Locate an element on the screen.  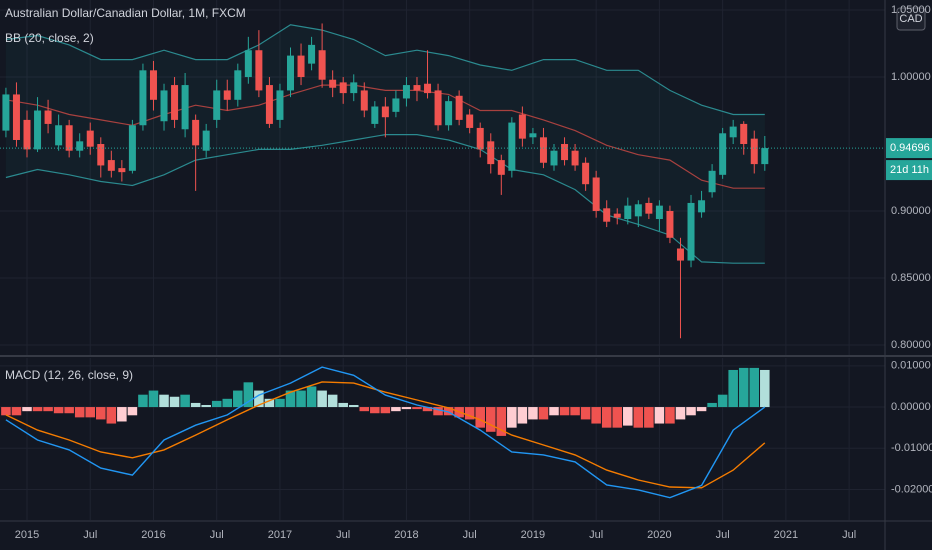
currency-badge is located at coordinates (911, 19).